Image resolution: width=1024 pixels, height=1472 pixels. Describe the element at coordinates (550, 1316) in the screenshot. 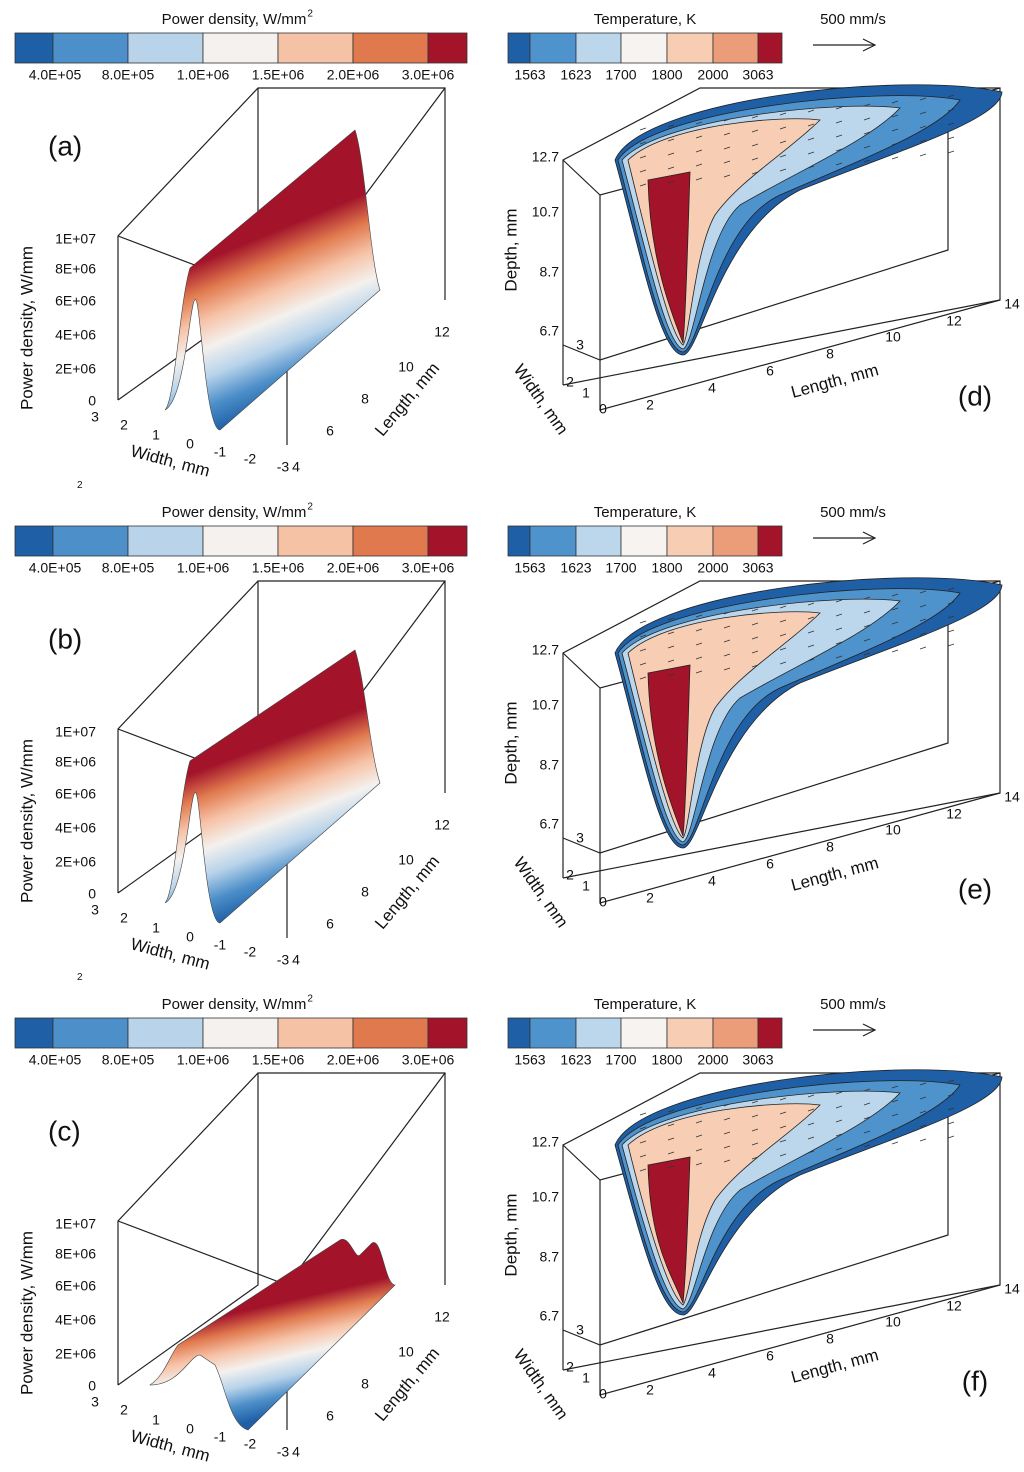

I see `depth-tick-label: 6.7` at that location.